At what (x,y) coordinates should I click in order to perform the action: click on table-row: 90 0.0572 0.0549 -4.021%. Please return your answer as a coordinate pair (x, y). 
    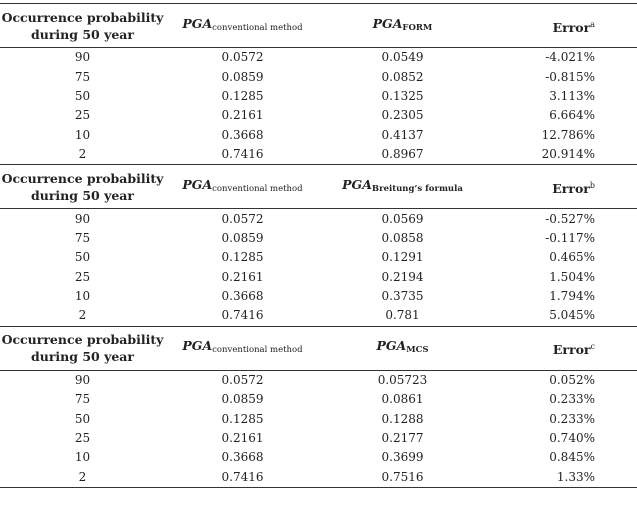
    Looking at the image, I should click on (318, 58).